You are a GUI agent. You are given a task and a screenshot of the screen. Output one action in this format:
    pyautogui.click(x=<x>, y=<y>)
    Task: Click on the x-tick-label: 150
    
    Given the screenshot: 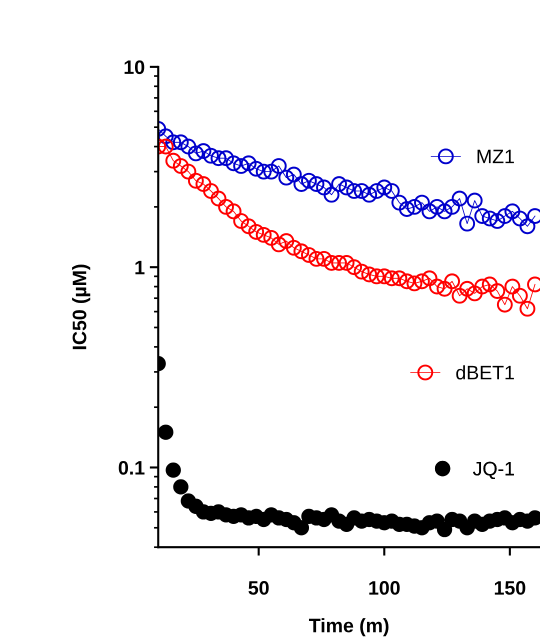 What is the action you would take?
    pyautogui.click(x=510, y=588)
    